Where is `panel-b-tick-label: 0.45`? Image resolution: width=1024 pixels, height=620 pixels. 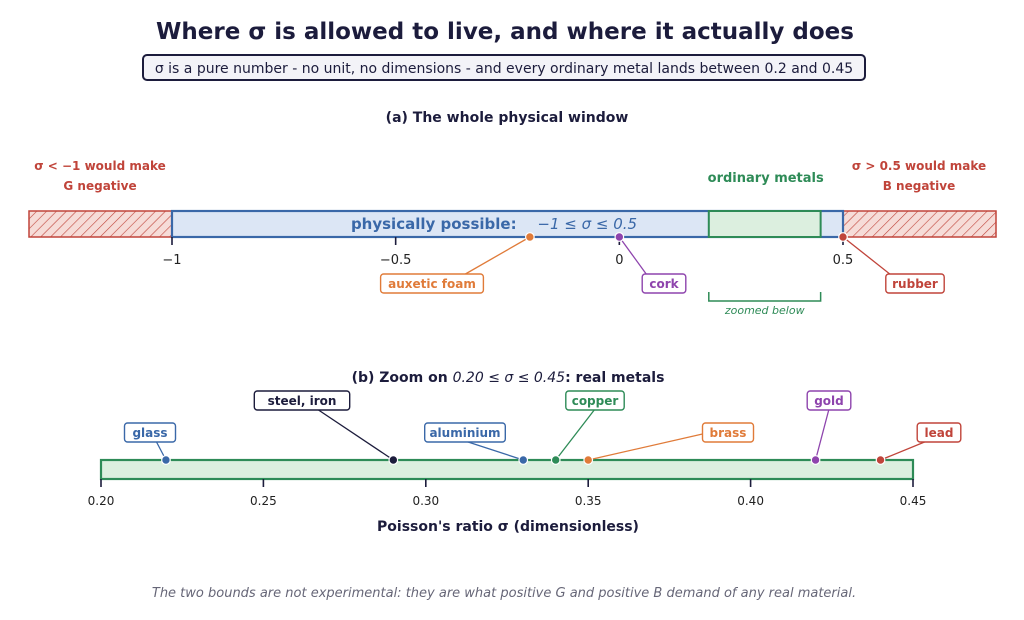 panel-b-tick-label: 0.45 is located at coordinates (913, 501).